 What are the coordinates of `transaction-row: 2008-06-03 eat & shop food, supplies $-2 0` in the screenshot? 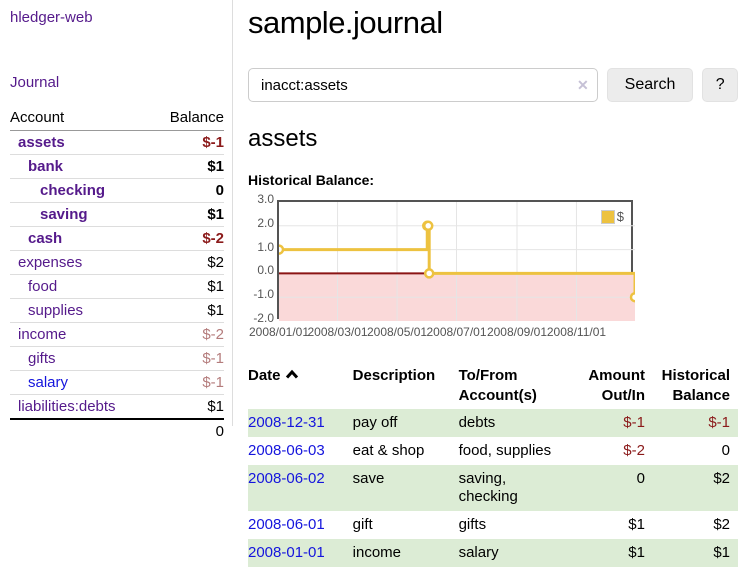 It's located at (493, 451).